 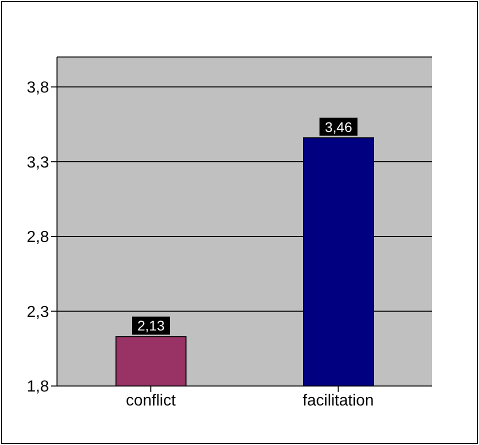 I want to click on y-tick-label: 2,3, so click(x=38, y=312).